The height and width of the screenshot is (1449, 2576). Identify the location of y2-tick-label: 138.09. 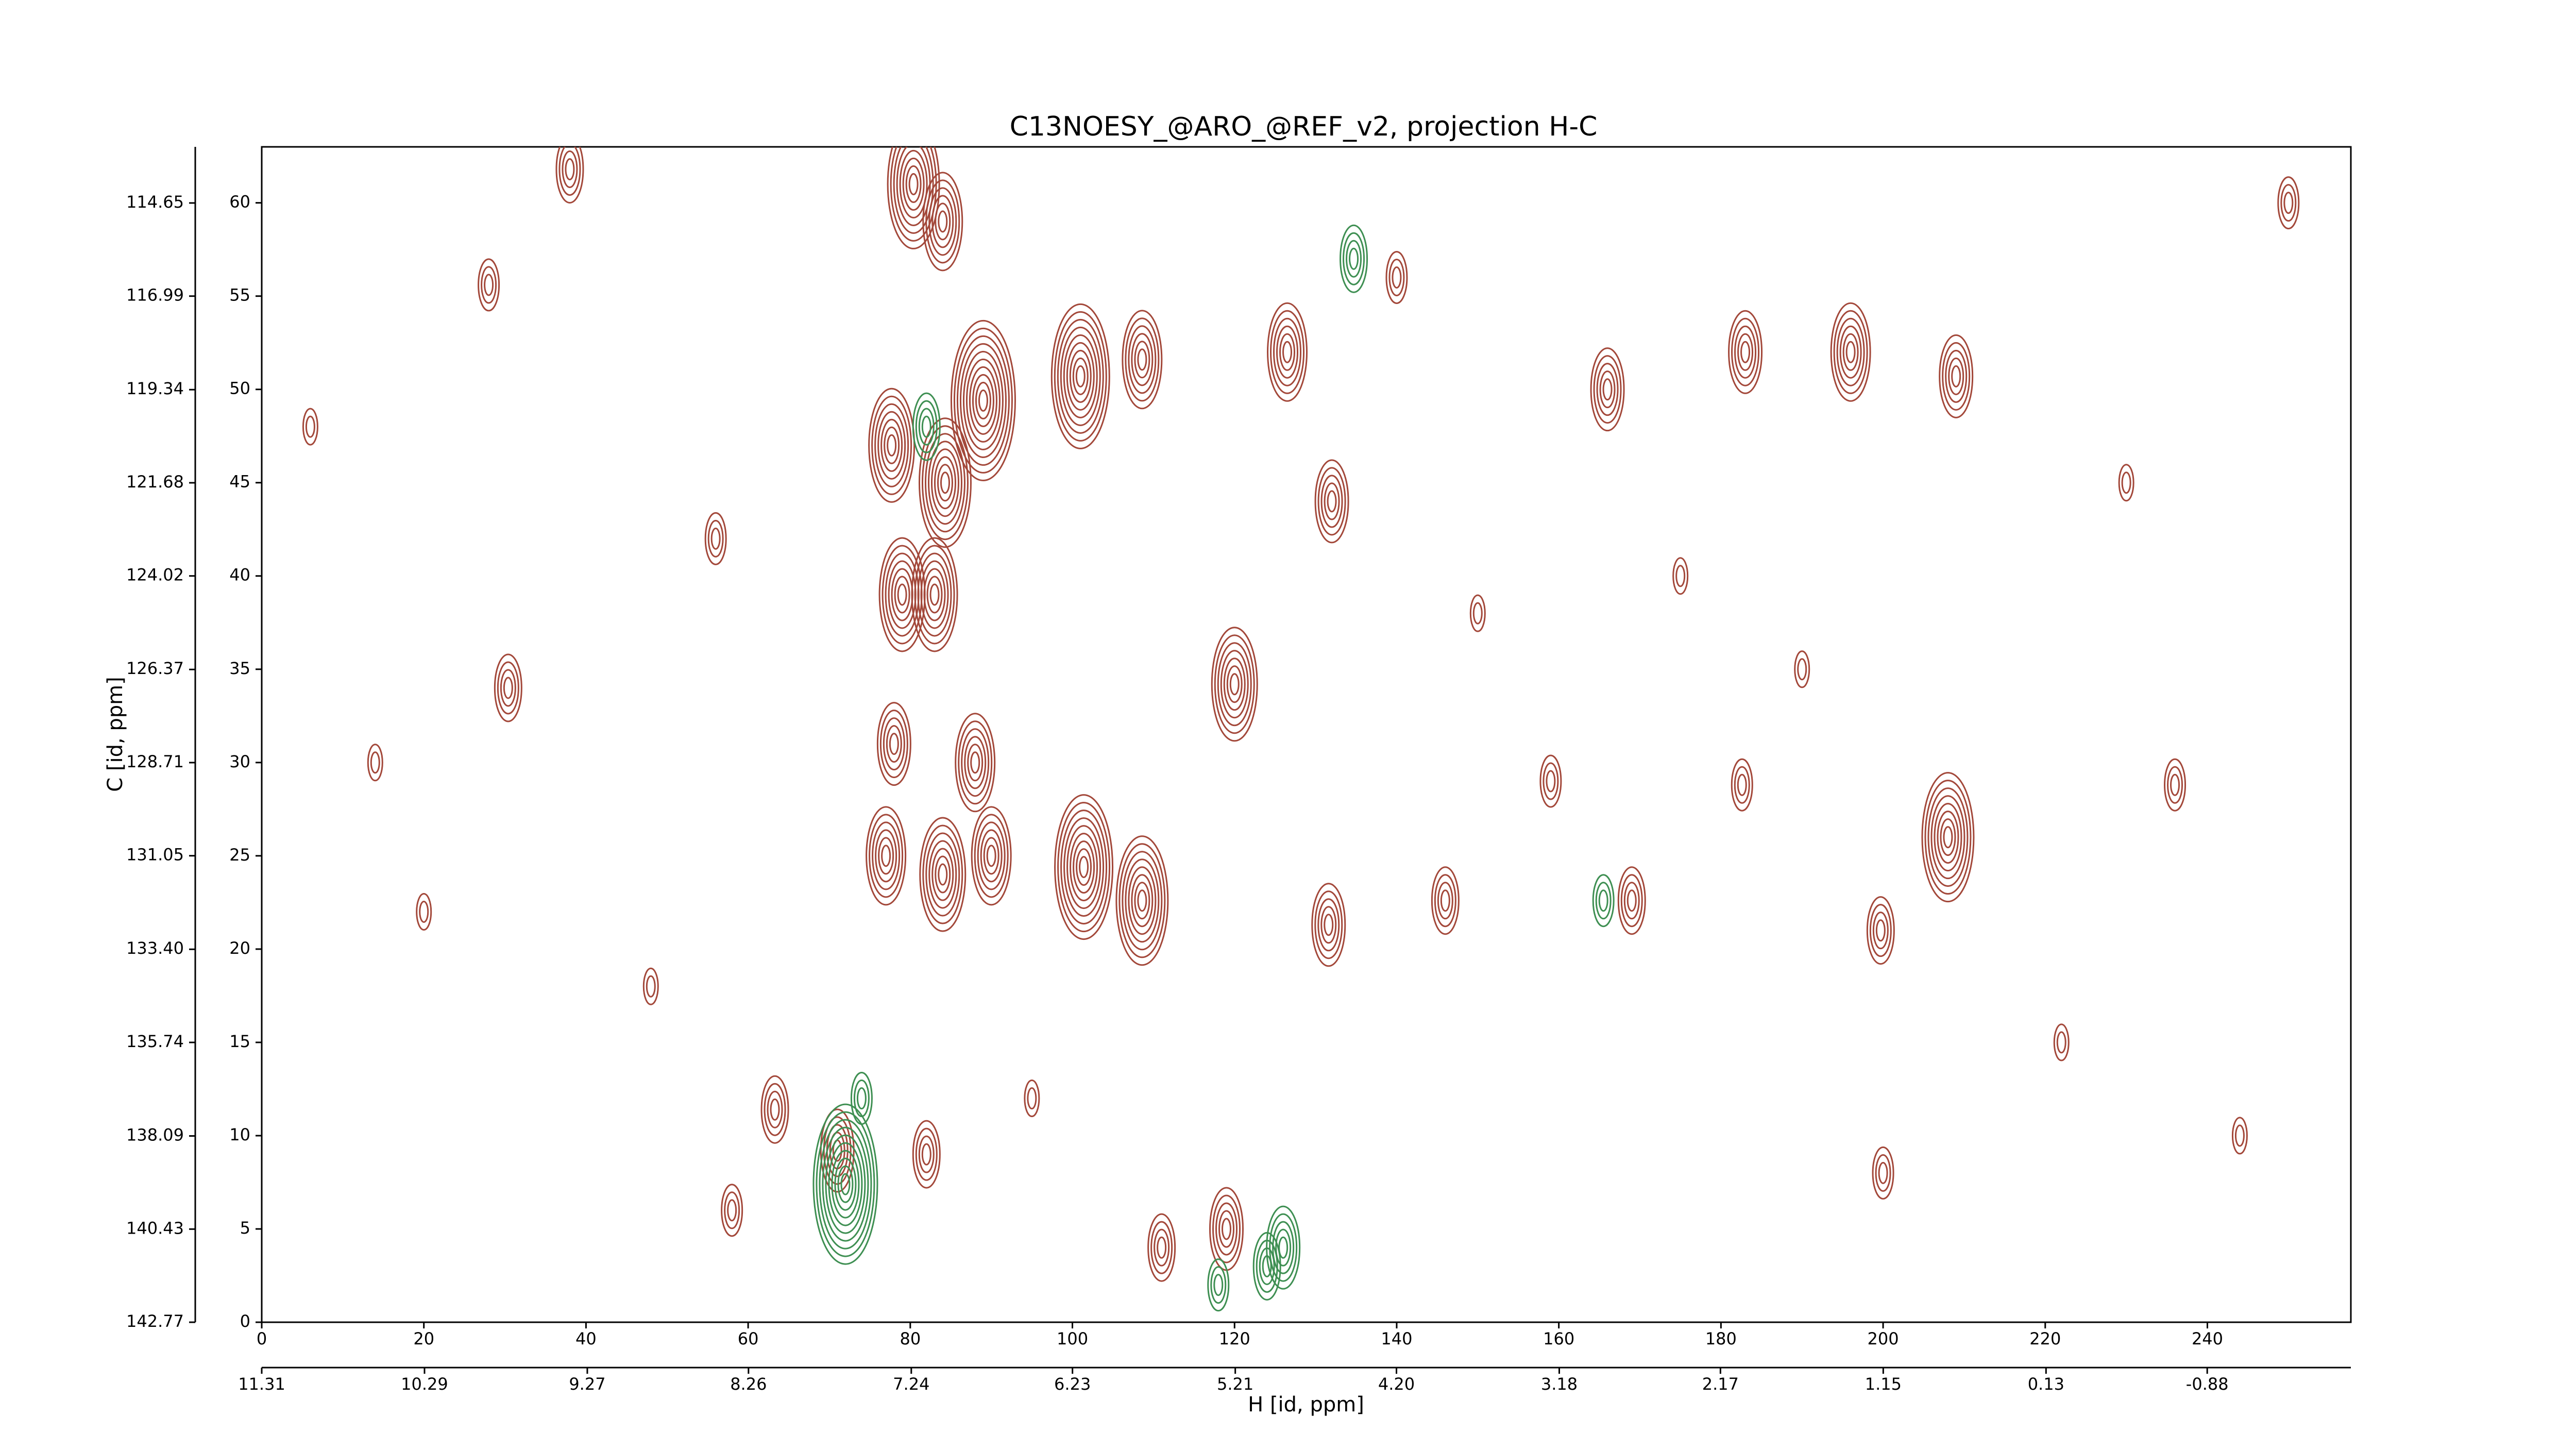
(155, 1135).